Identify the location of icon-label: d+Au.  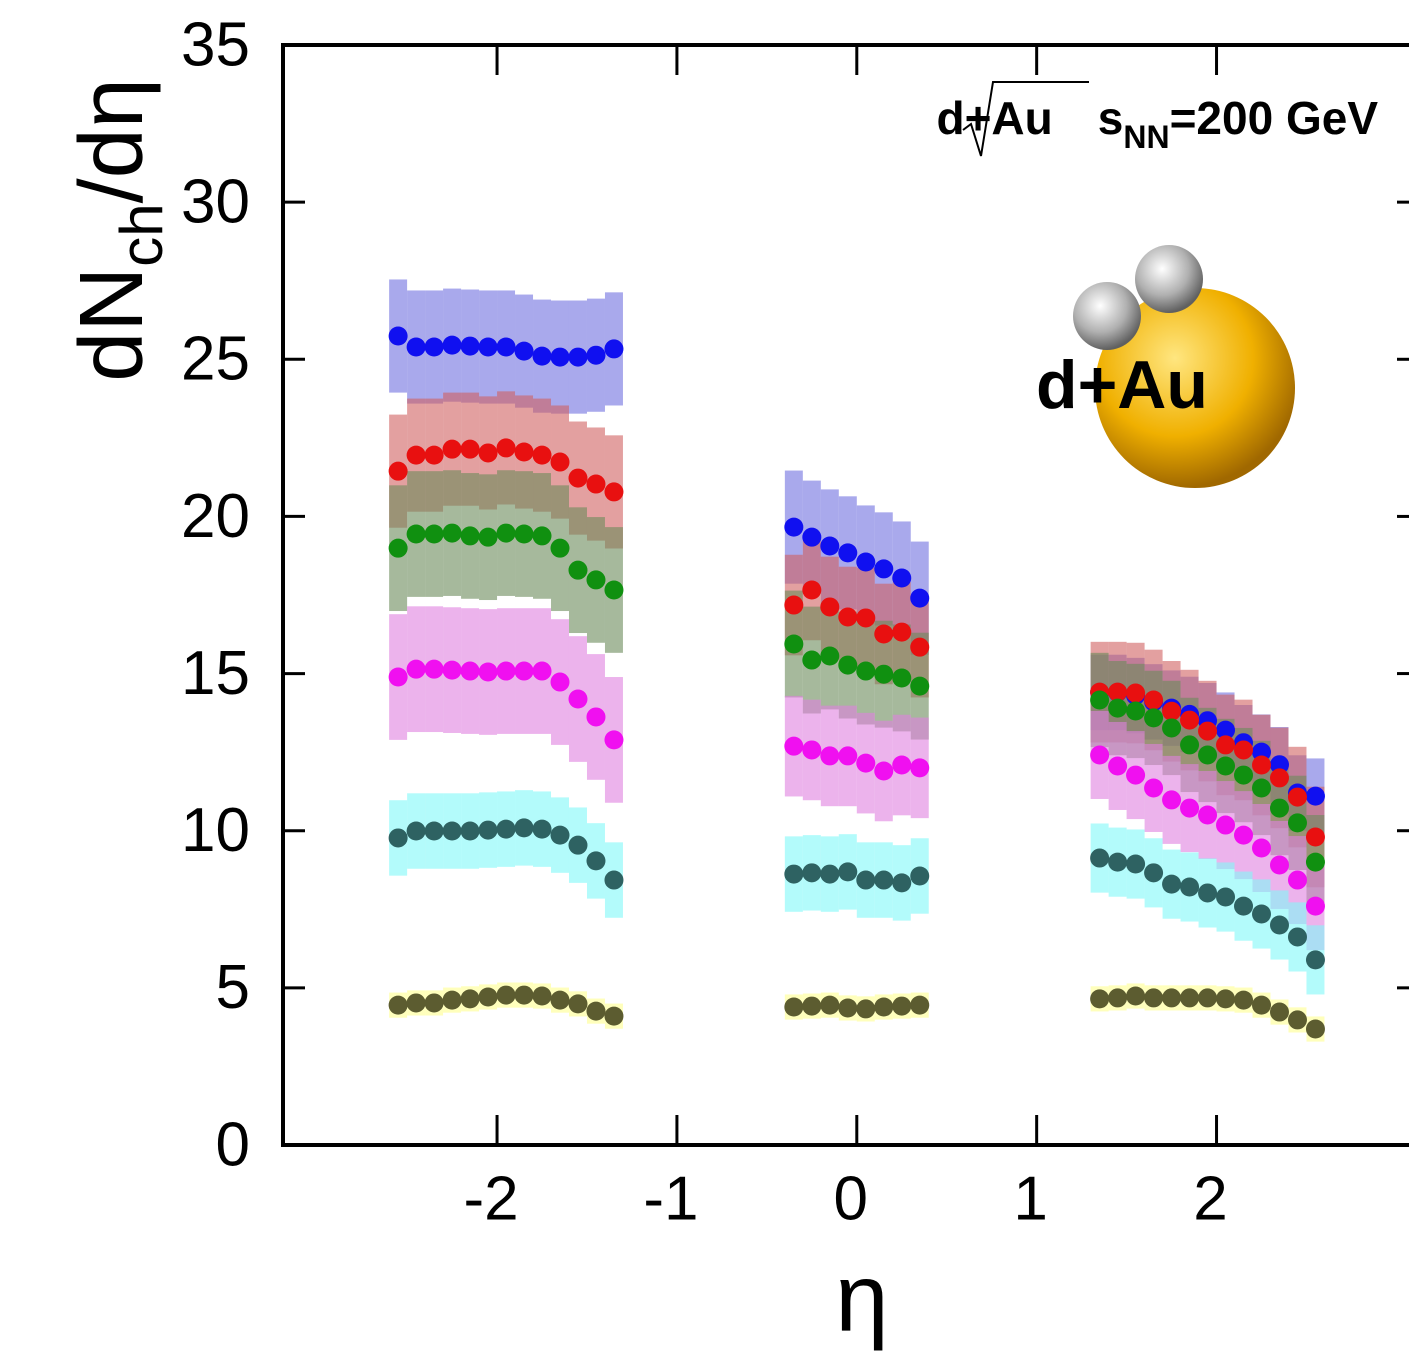
(1122, 385).